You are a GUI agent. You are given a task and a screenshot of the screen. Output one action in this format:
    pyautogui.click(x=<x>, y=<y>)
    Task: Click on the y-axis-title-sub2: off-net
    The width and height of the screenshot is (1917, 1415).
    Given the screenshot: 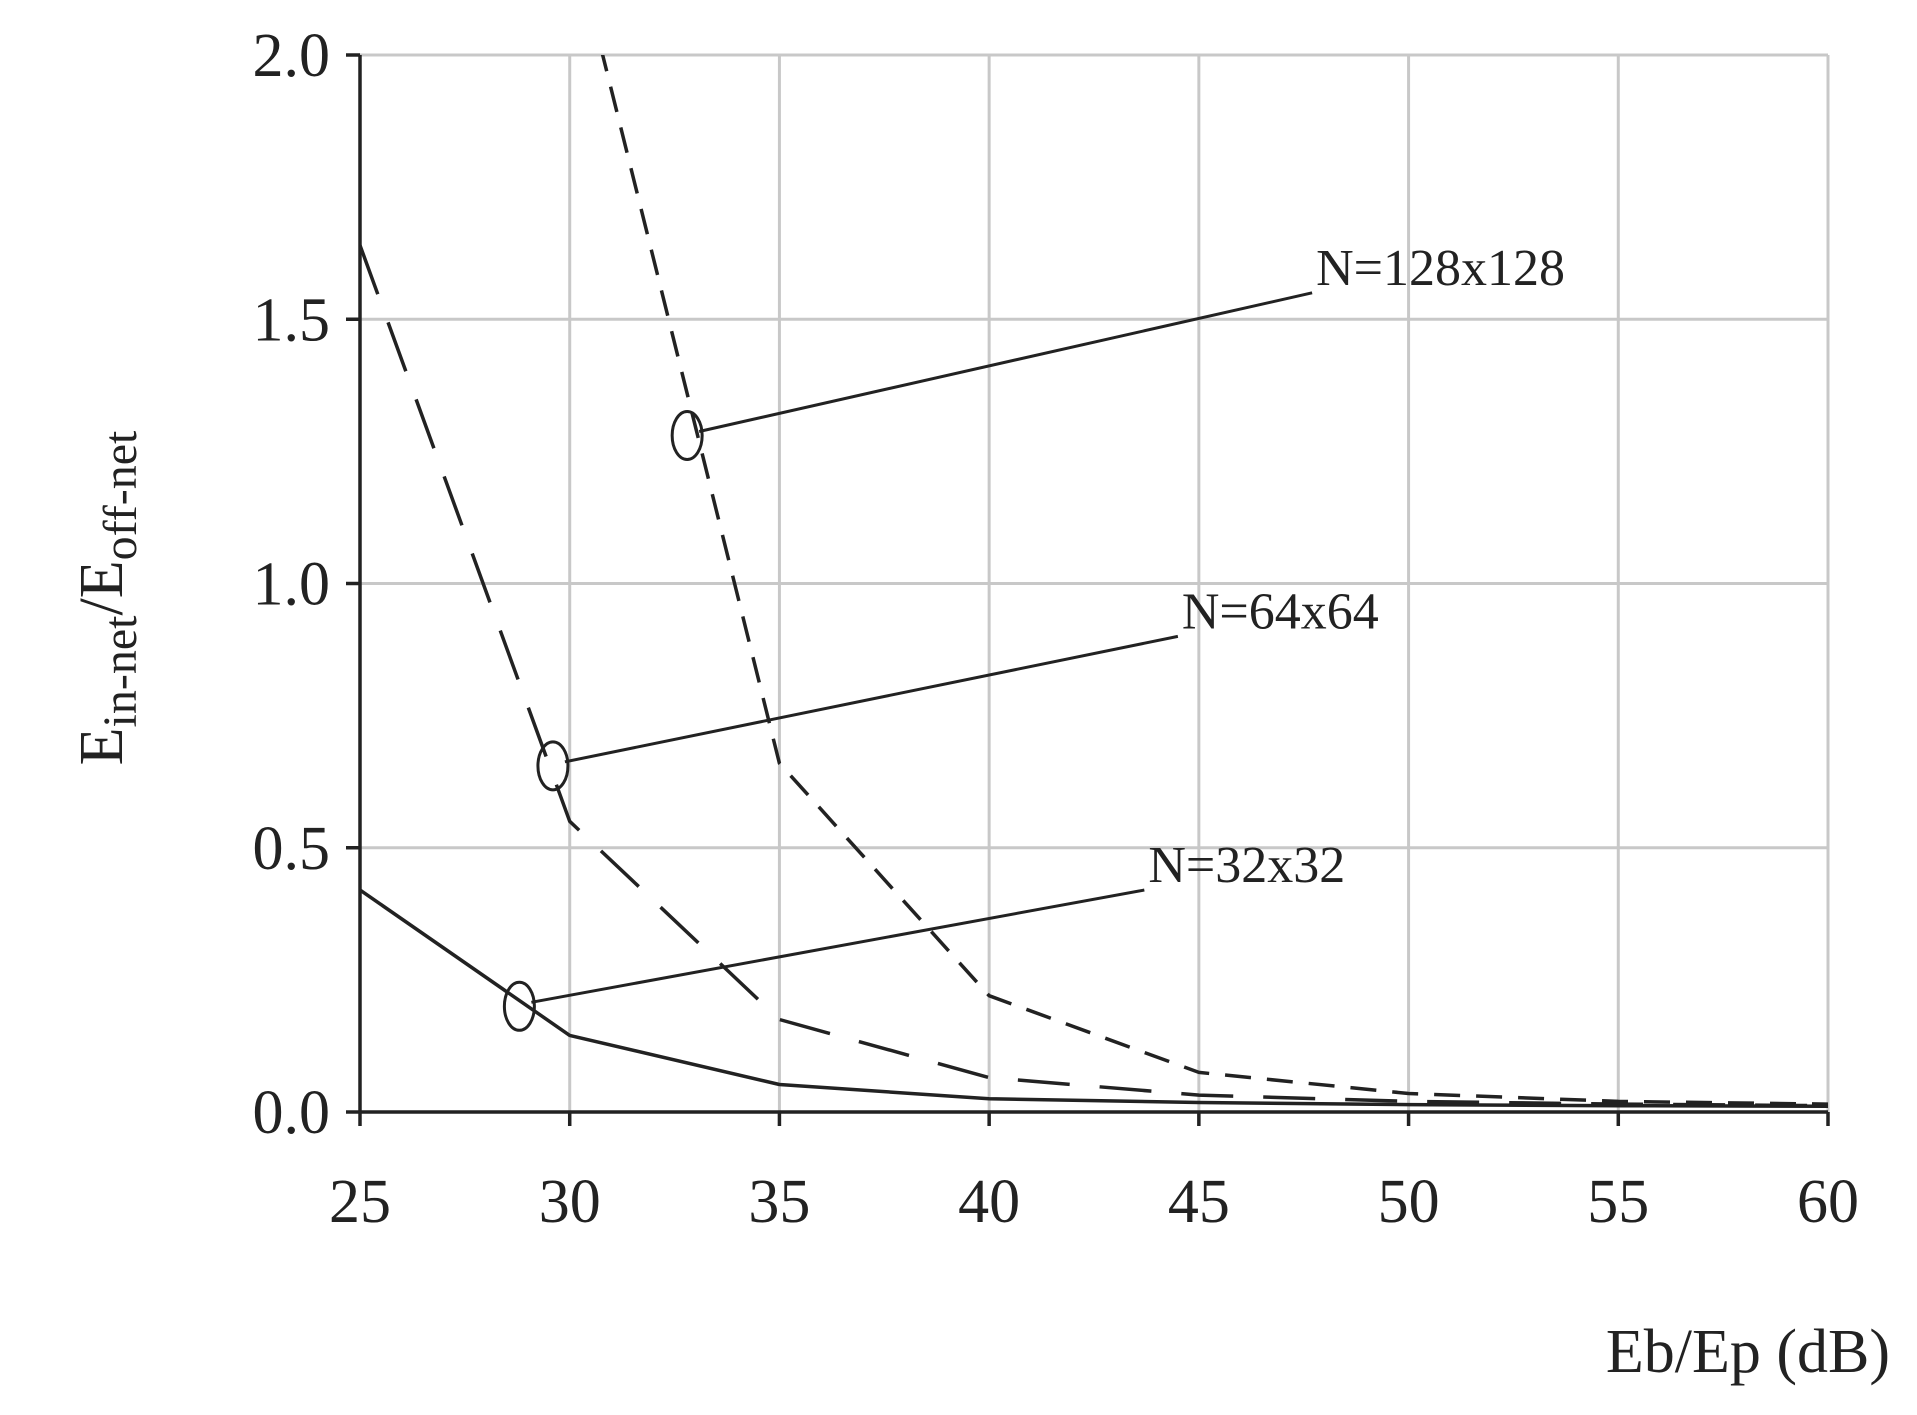 What is the action you would take?
    pyautogui.click(x=120, y=495)
    